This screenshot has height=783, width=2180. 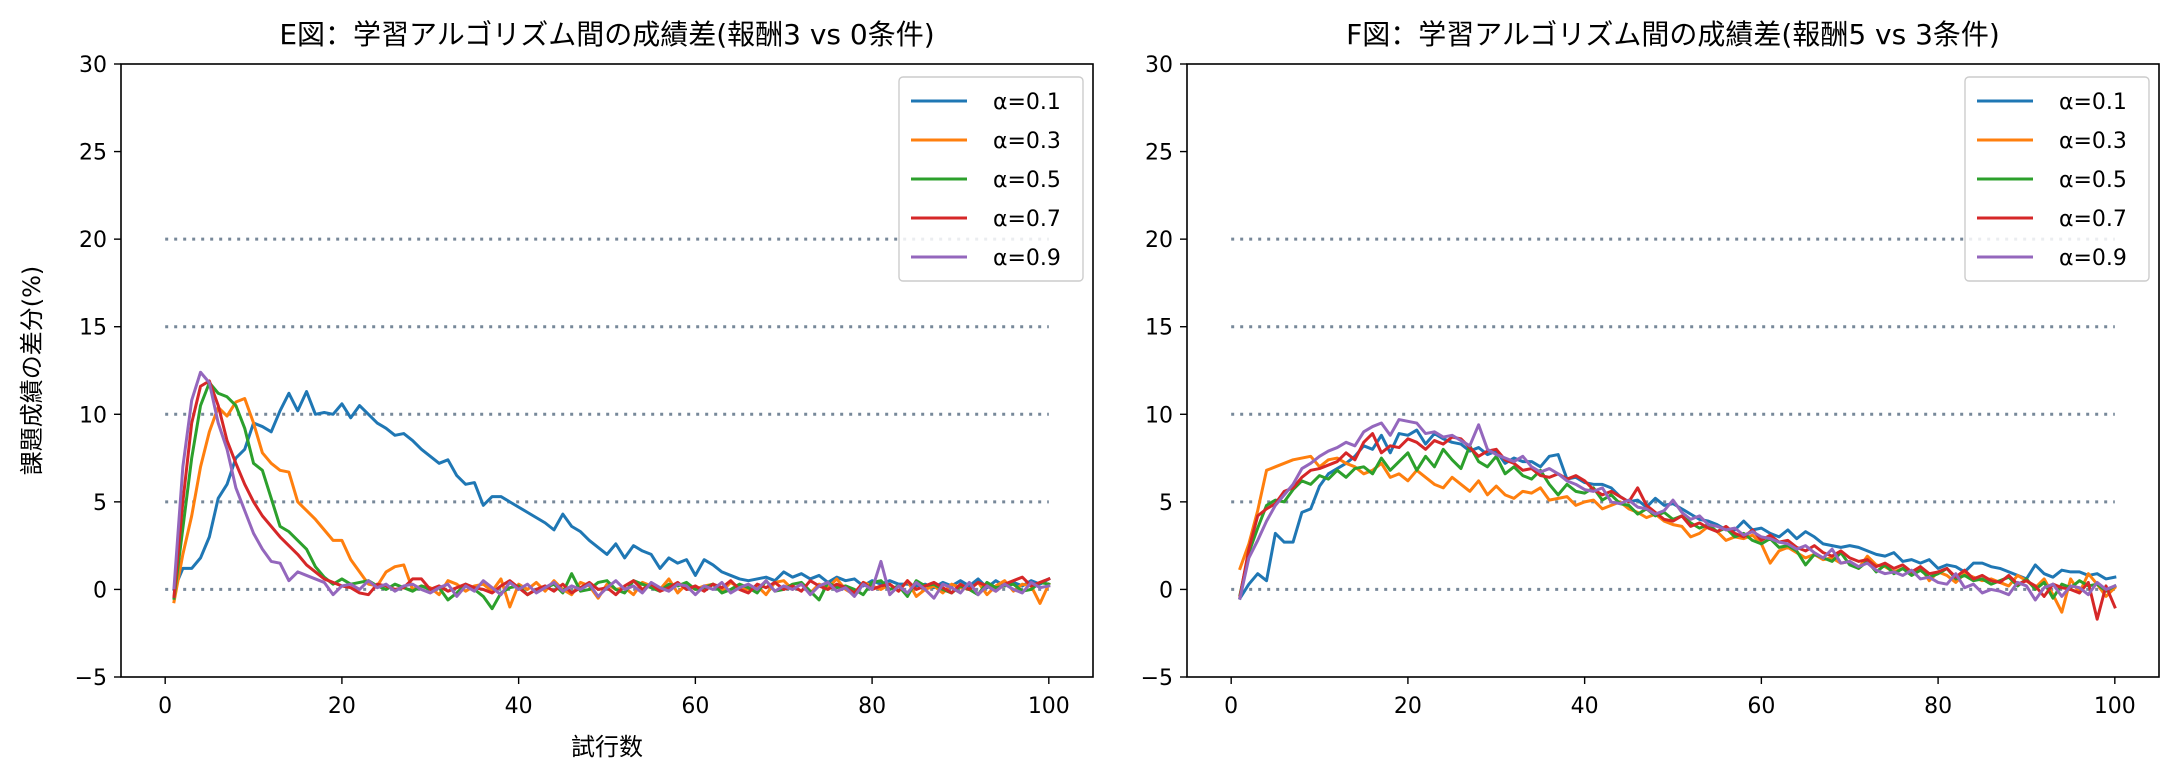 What do you see at coordinates (1673, 34) in the screenshot?
I see `chart-title: F図：学習アルゴリズム間の成績差(報酬5 vs 3条件)` at bounding box center [1673, 34].